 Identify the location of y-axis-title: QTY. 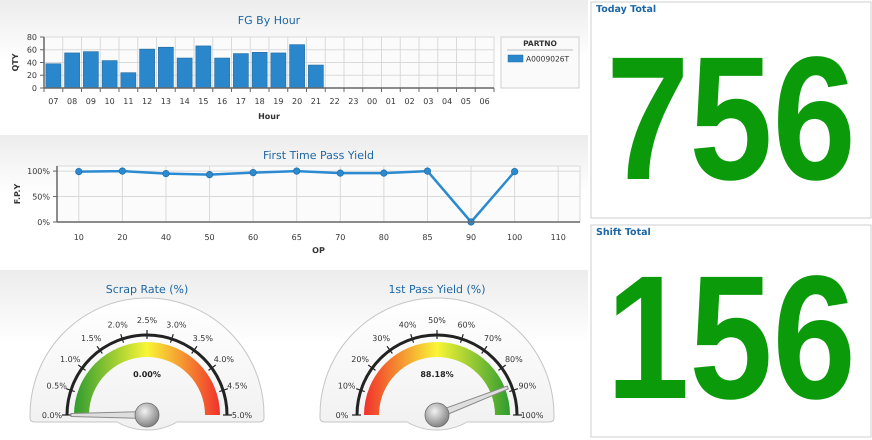
(15, 62).